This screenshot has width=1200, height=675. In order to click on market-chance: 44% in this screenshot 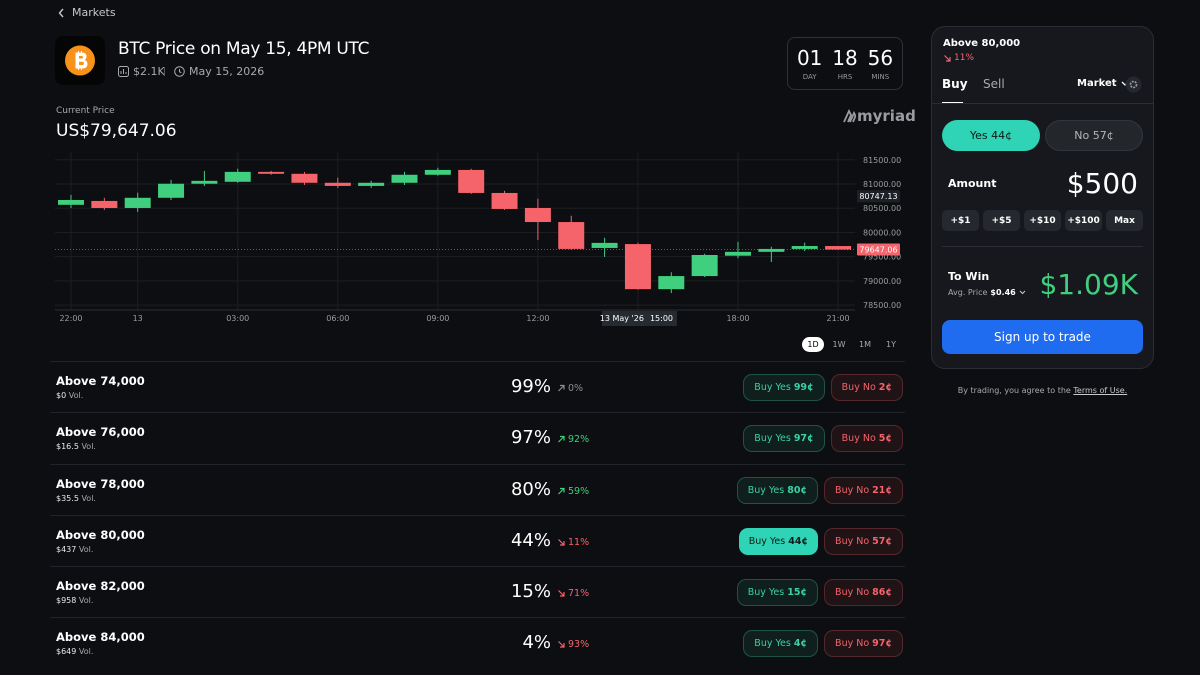, I will do `click(530, 540)`.